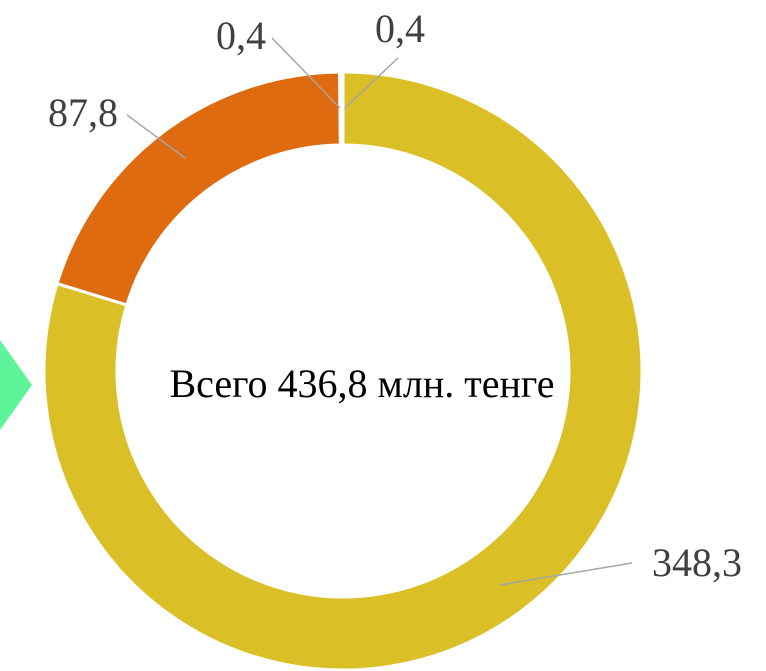  What do you see at coordinates (83, 112) in the screenshot?
I see `data-label: 87,8` at bounding box center [83, 112].